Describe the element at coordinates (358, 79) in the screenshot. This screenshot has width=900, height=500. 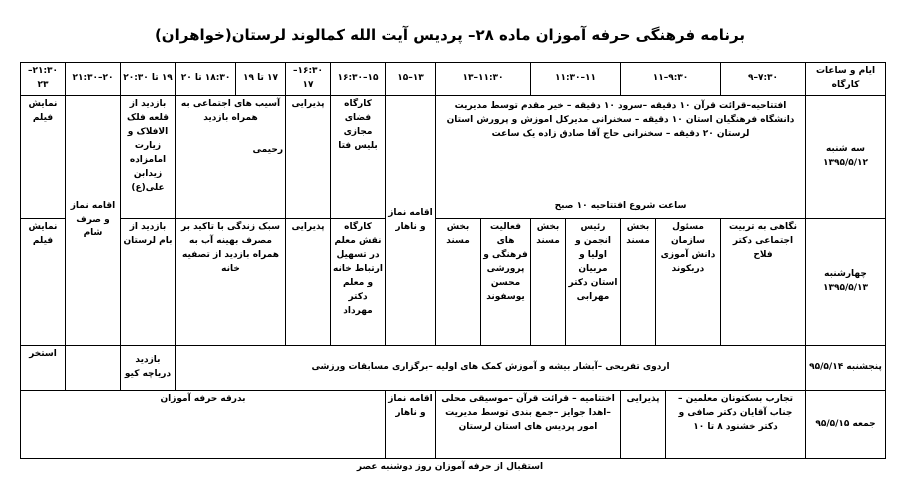
I see `header-cell: ۱۵–۱۶:۳۰` at that location.